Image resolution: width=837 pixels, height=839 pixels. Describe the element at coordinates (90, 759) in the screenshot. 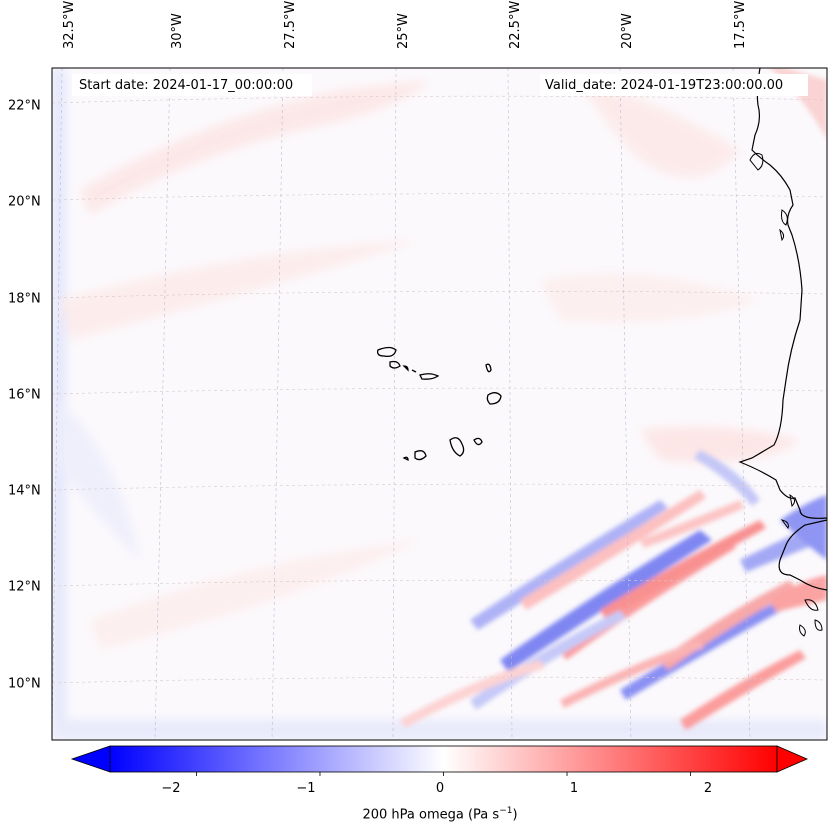

I see `colorbar-left-extend` at that location.